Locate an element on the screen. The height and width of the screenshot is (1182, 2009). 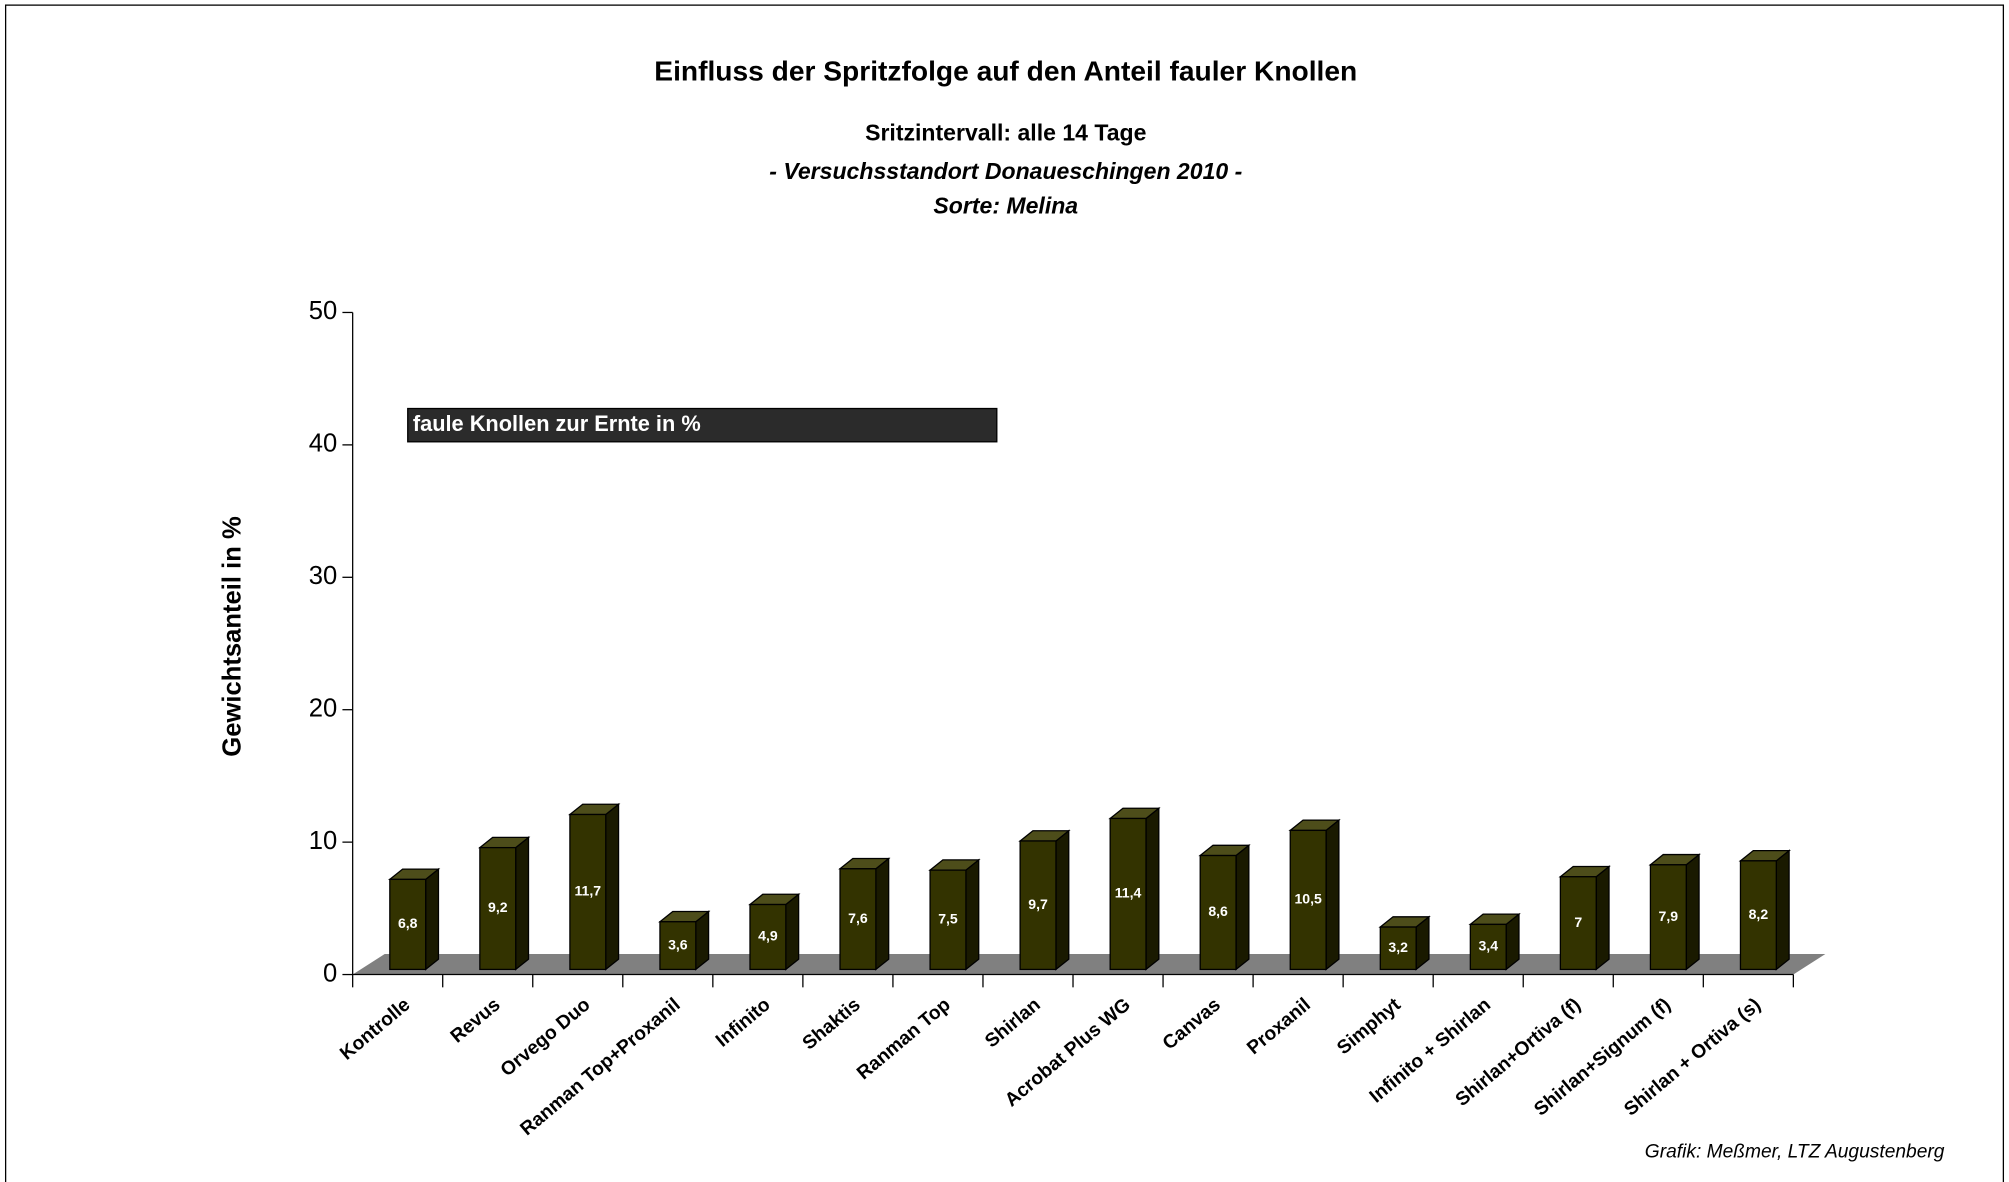
data-label: 3,4 is located at coordinates (1488, 946).